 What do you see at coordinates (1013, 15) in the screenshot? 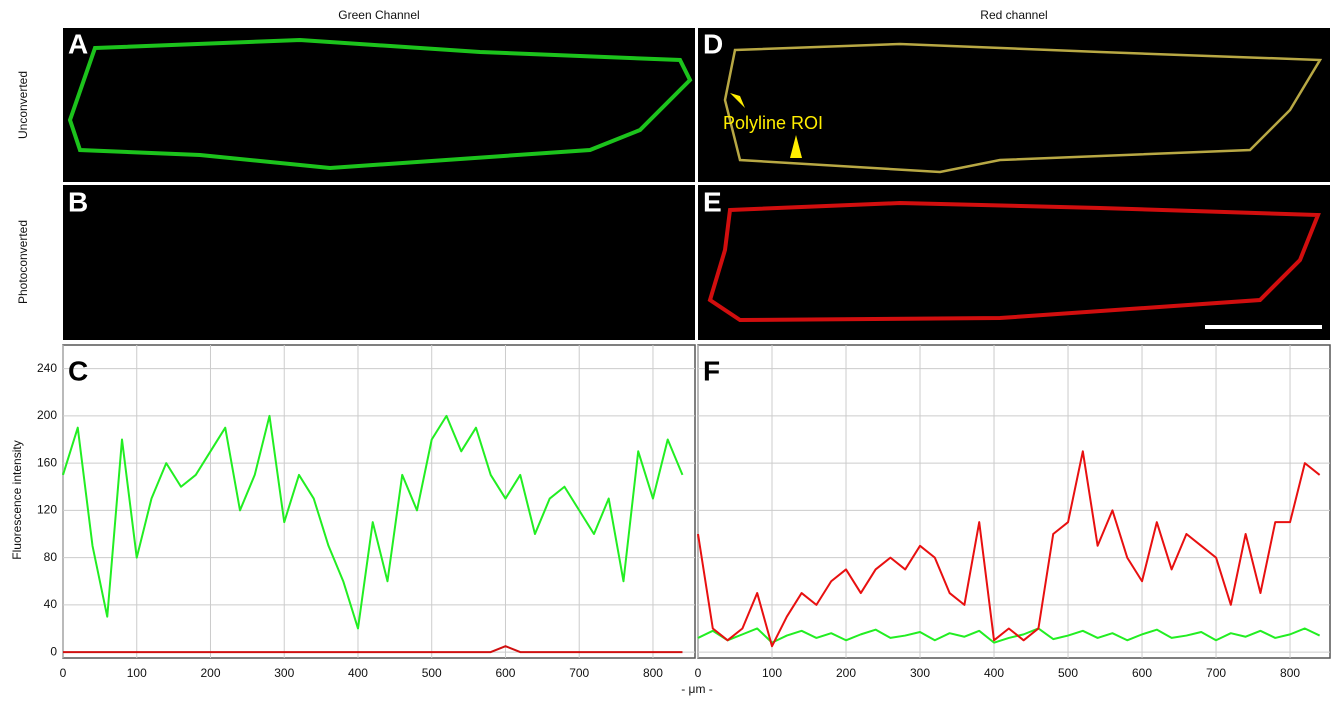
I see `column-title: Red channel` at bounding box center [1013, 15].